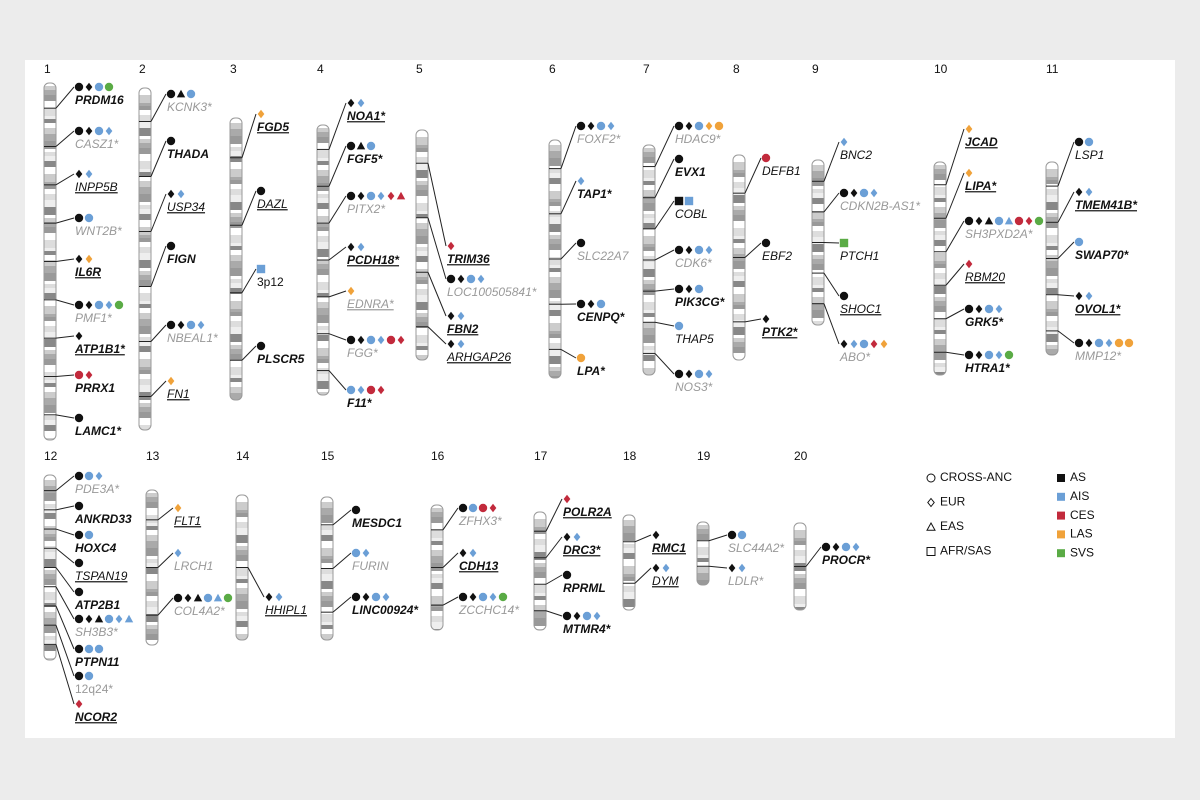 The width and height of the screenshot is (1200, 800). Describe the element at coordinates (552, 69) in the screenshot. I see `chromosome-number: 6` at that location.